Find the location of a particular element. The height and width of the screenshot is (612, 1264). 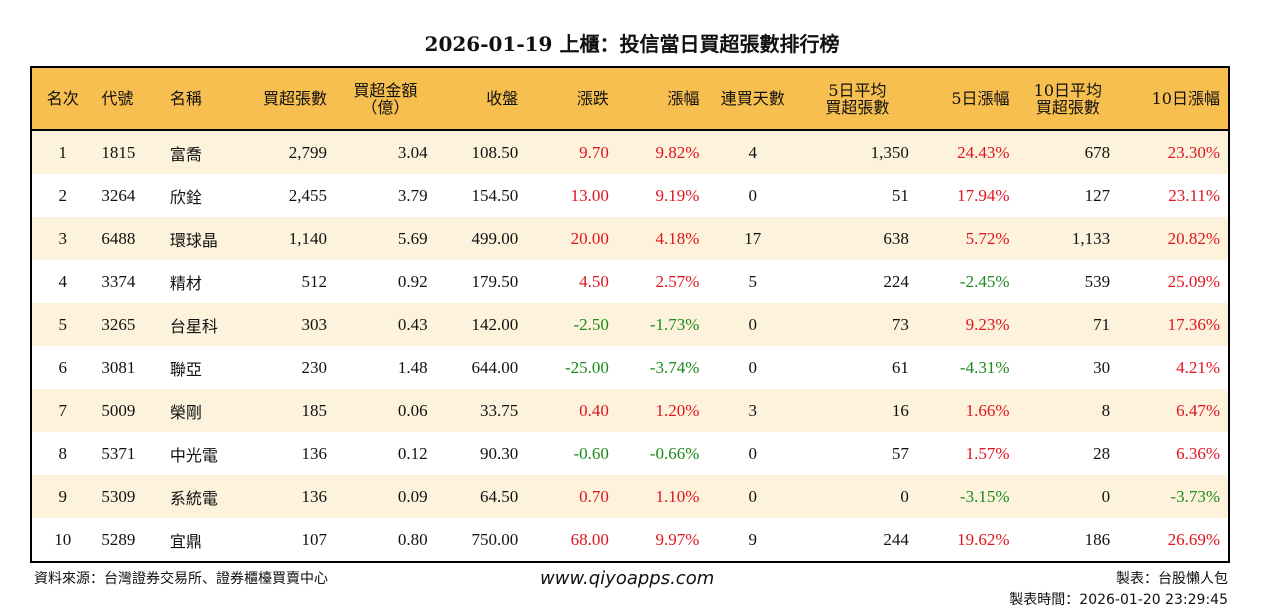

table-cell: 5.69 is located at coordinates (385, 238).